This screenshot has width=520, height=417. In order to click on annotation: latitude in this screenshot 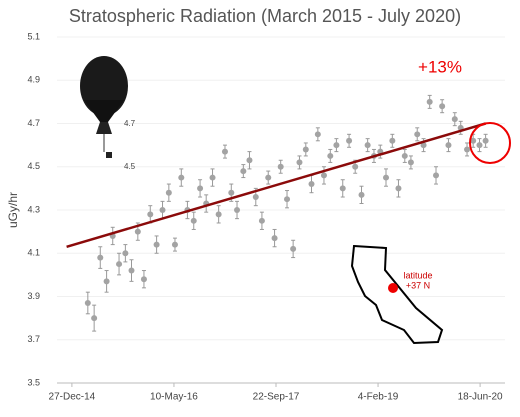, I will do `click(417, 275)`.